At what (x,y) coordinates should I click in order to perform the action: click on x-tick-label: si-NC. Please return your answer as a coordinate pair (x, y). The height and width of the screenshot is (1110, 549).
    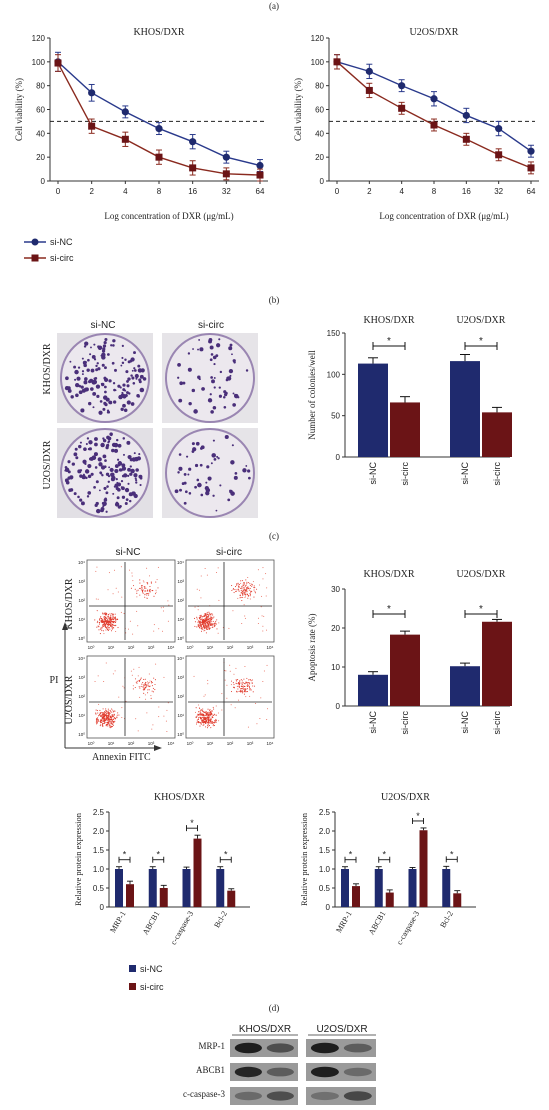
    Looking at the image, I should click on (373, 722).